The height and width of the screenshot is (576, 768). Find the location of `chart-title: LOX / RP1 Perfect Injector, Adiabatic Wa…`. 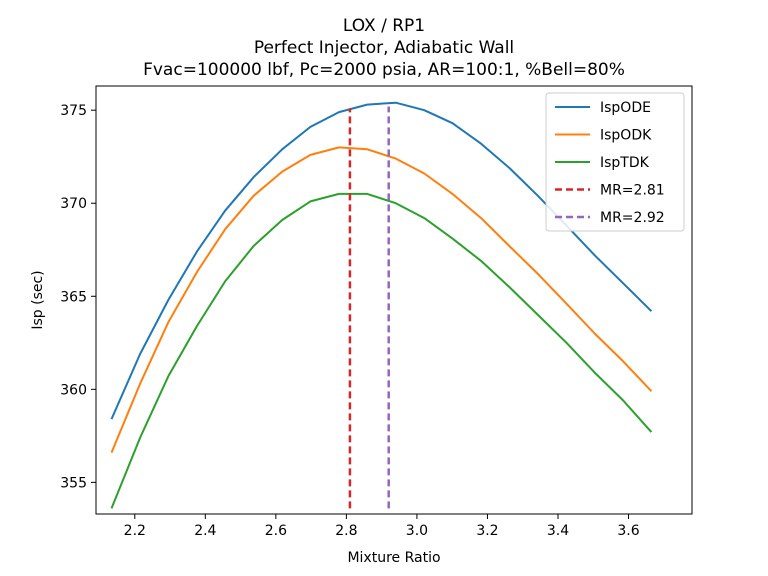

chart-title: LOX / RP1 Perfect Injector, Adiabatic Wa… is located at coordinates (384, 48).